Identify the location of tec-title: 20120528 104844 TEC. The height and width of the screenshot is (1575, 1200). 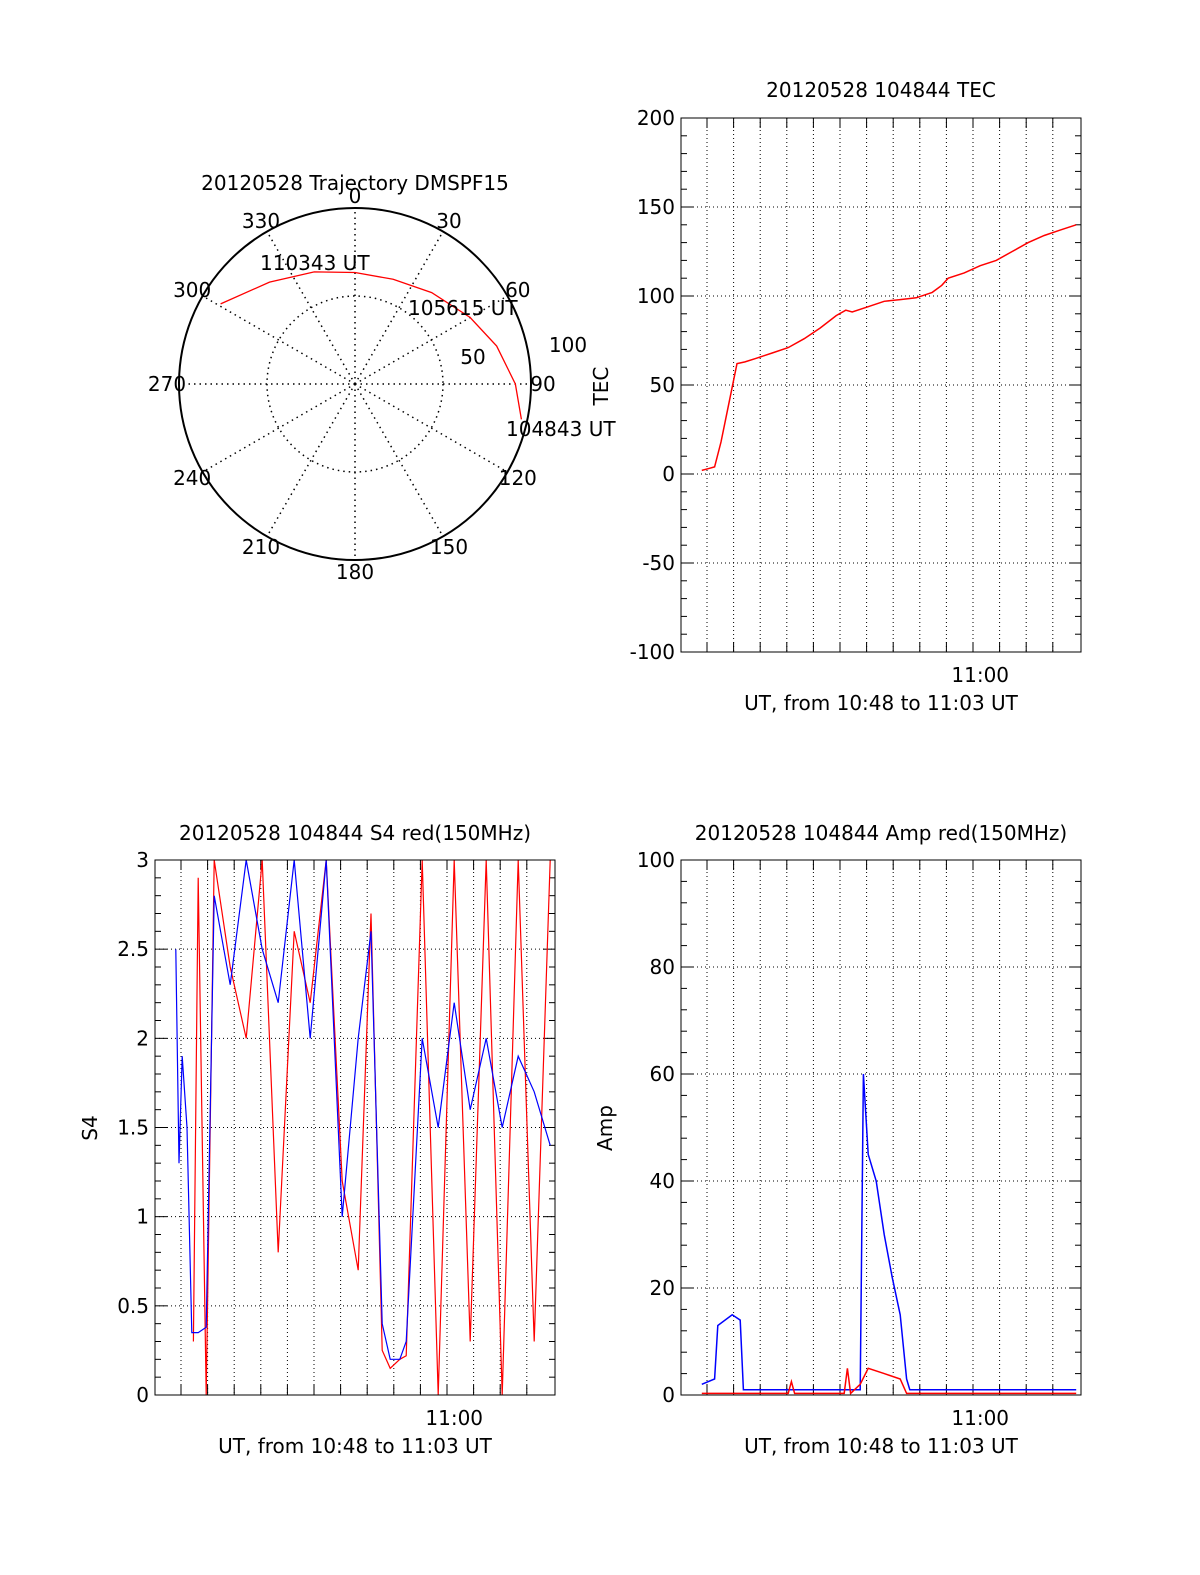
(881, 90).